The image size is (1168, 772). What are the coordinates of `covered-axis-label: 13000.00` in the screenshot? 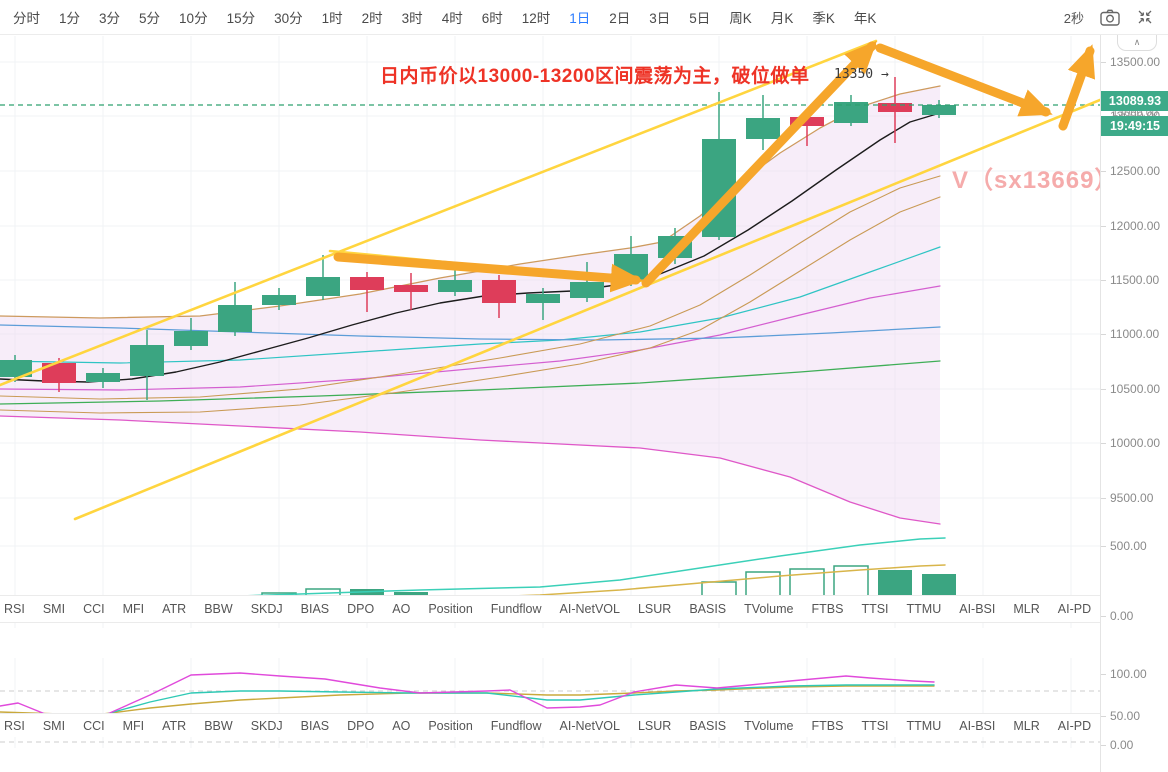 It's located at (1134, 113).